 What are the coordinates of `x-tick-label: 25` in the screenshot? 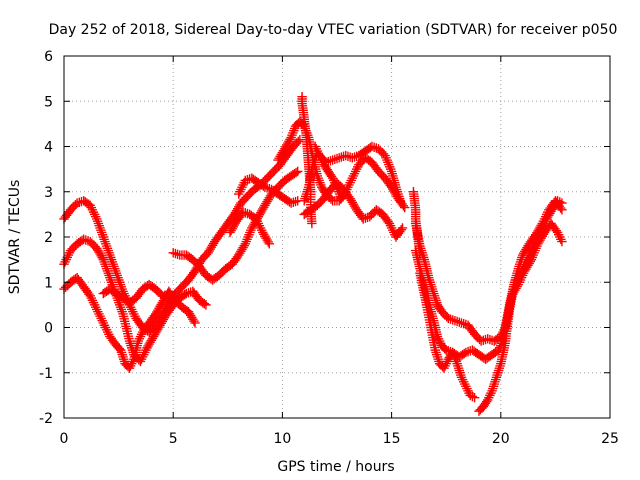 It's located at (610, 439).